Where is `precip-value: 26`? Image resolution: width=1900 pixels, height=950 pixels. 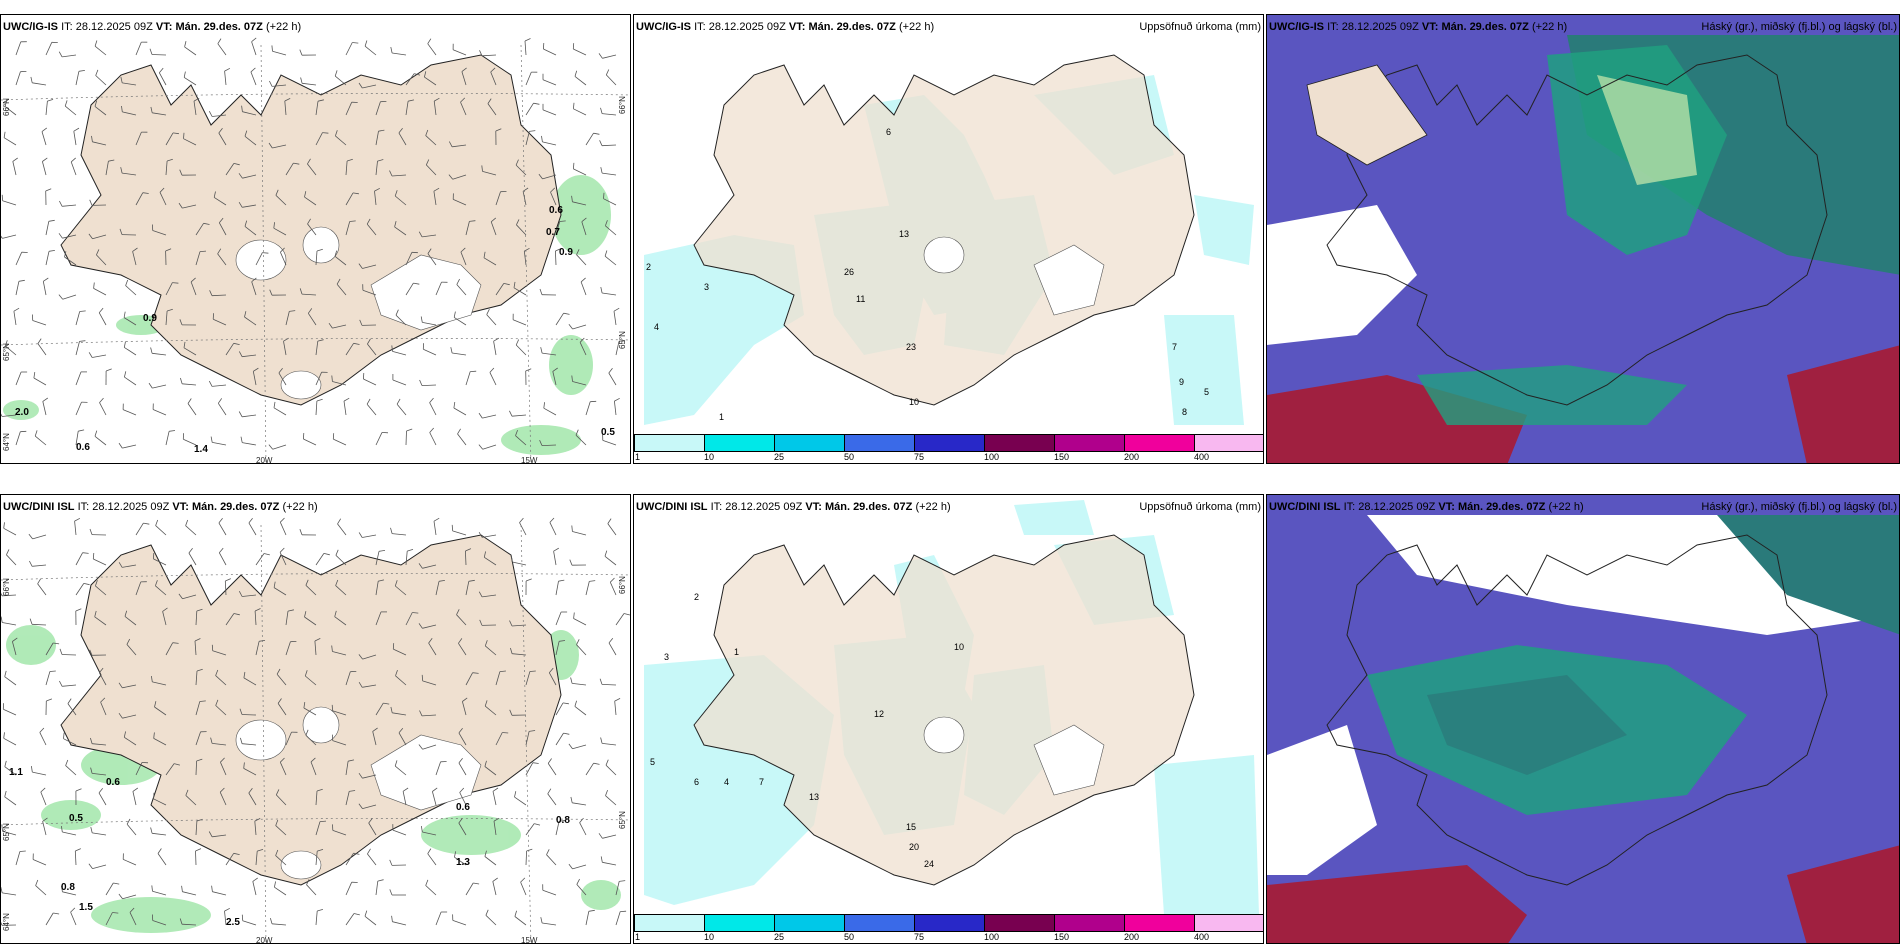
precip-value: 26 is located at coordinates (849, 272).